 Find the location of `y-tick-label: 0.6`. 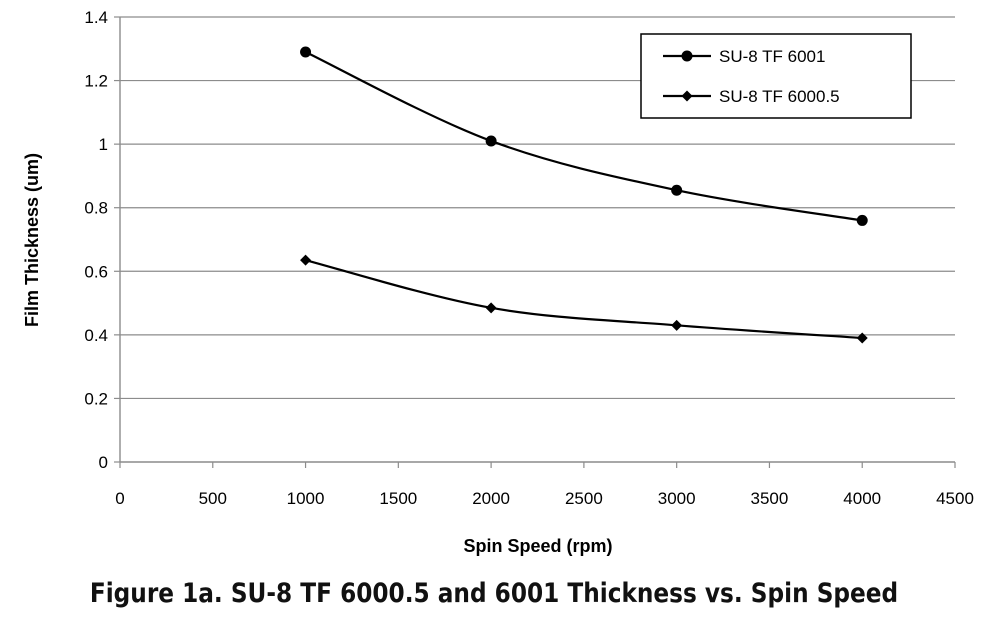

y-tick-label: 0.6 is located at coordinates (96, 271).